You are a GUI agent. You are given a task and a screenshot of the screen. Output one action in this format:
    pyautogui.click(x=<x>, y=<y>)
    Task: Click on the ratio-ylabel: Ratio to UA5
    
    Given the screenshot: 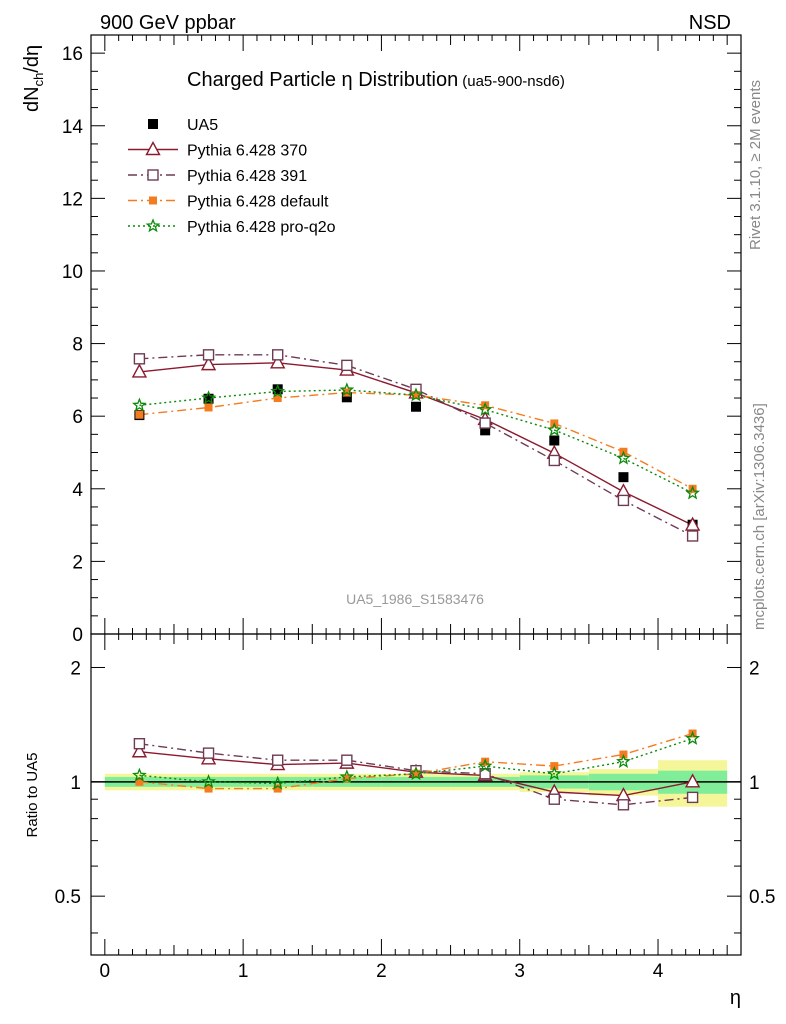 What is the action you would take?
    pyautogui.click(x=32, y=794)
    